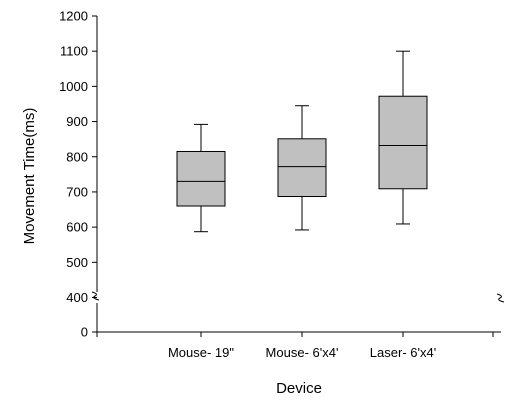  I want to click on y-axis-break-marker, so click(95, 296).